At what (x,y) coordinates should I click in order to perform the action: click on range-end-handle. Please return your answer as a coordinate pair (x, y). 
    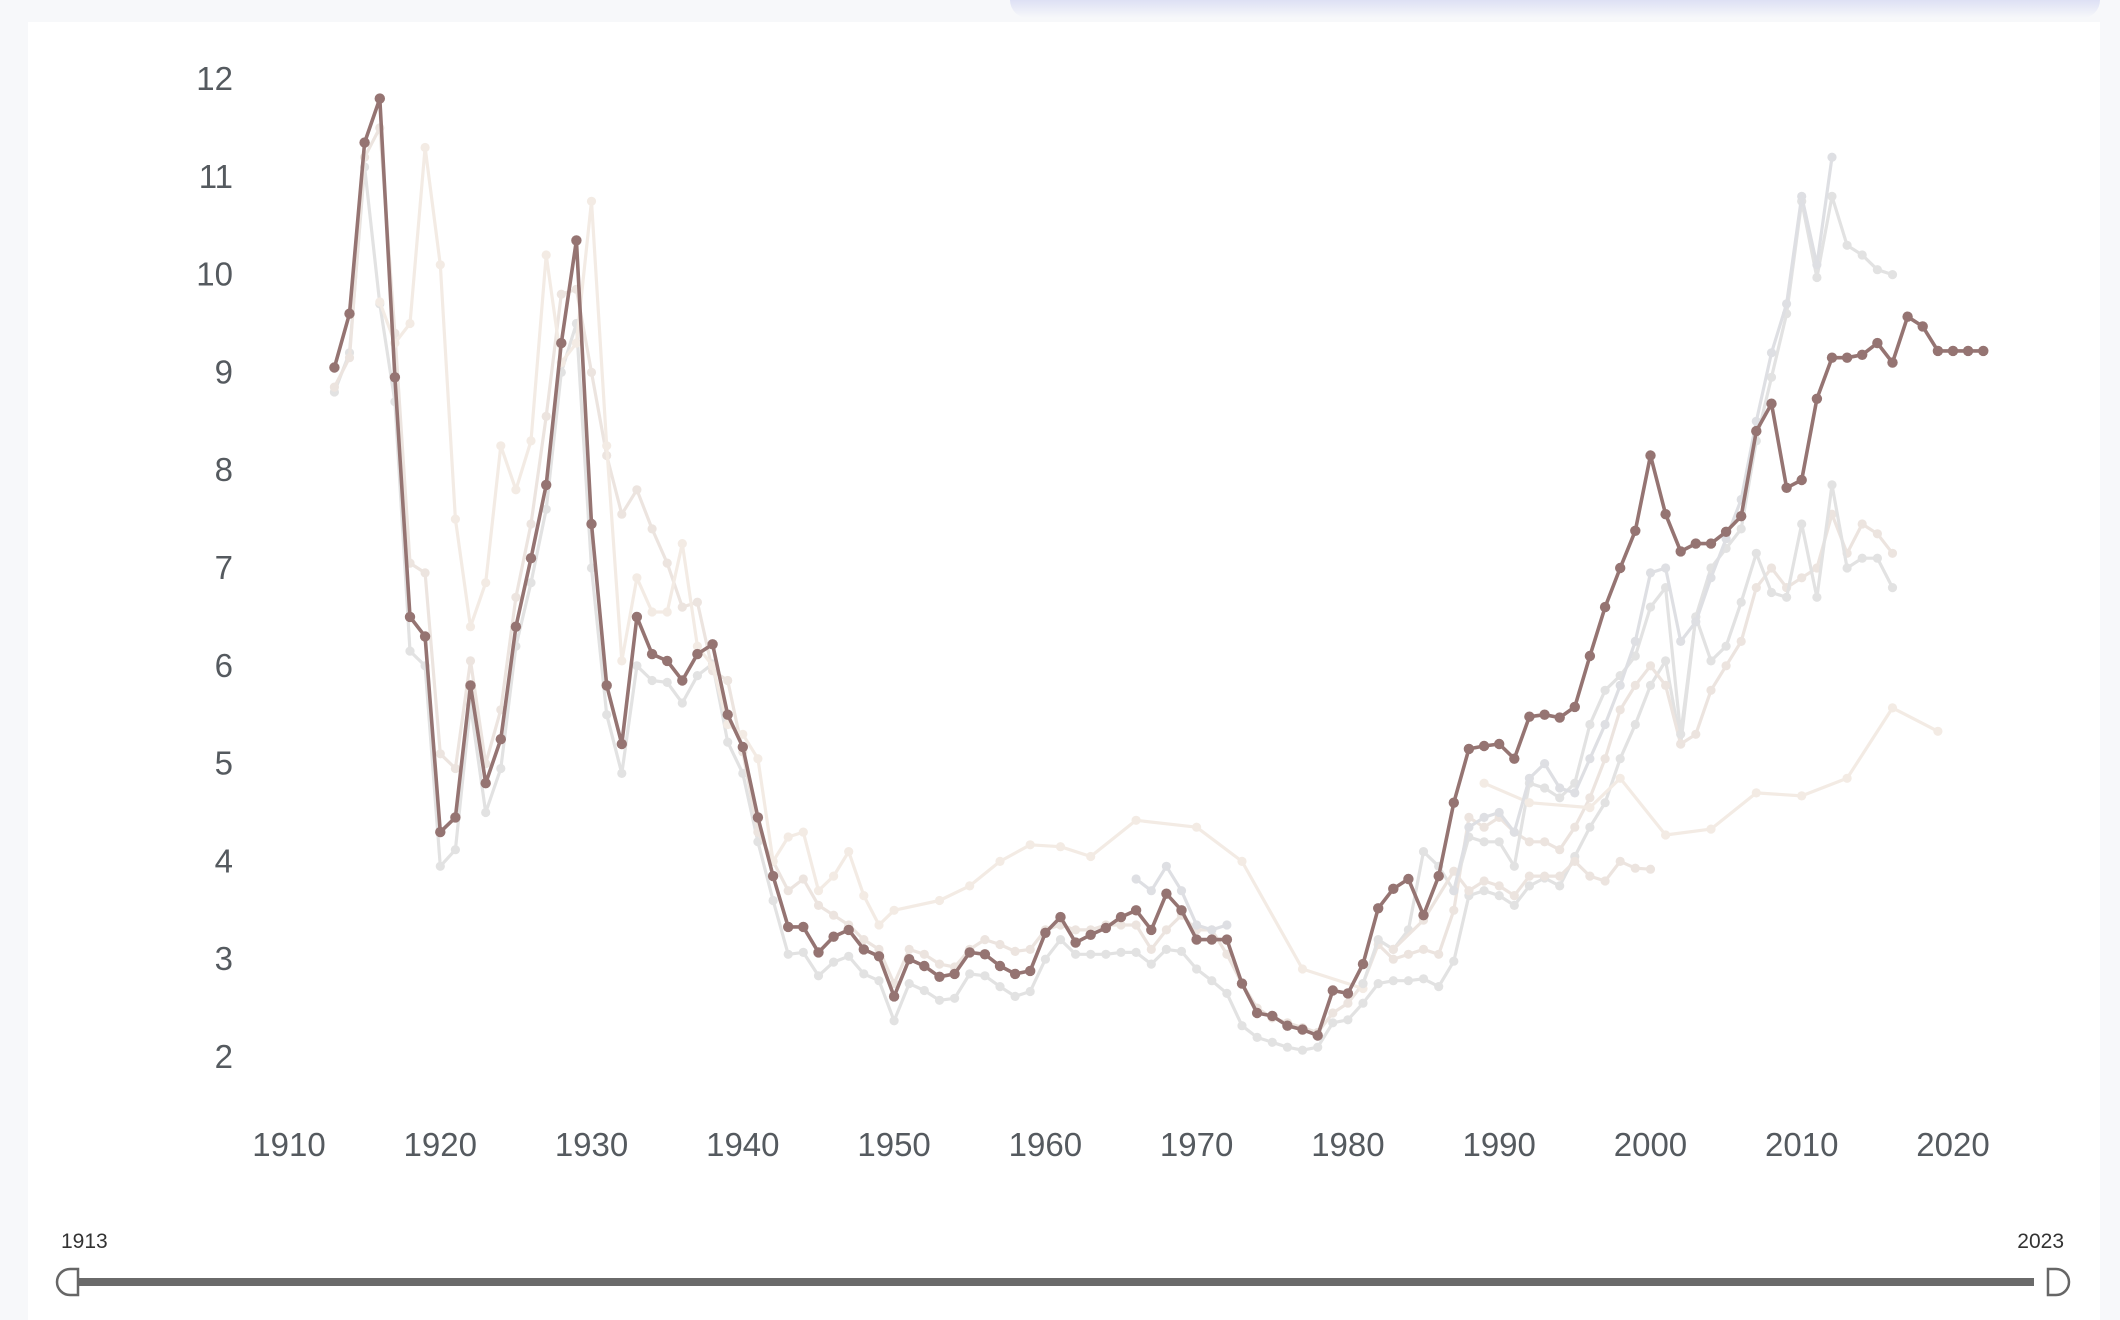
    Looking at the image, I should click on (2058, 1282).